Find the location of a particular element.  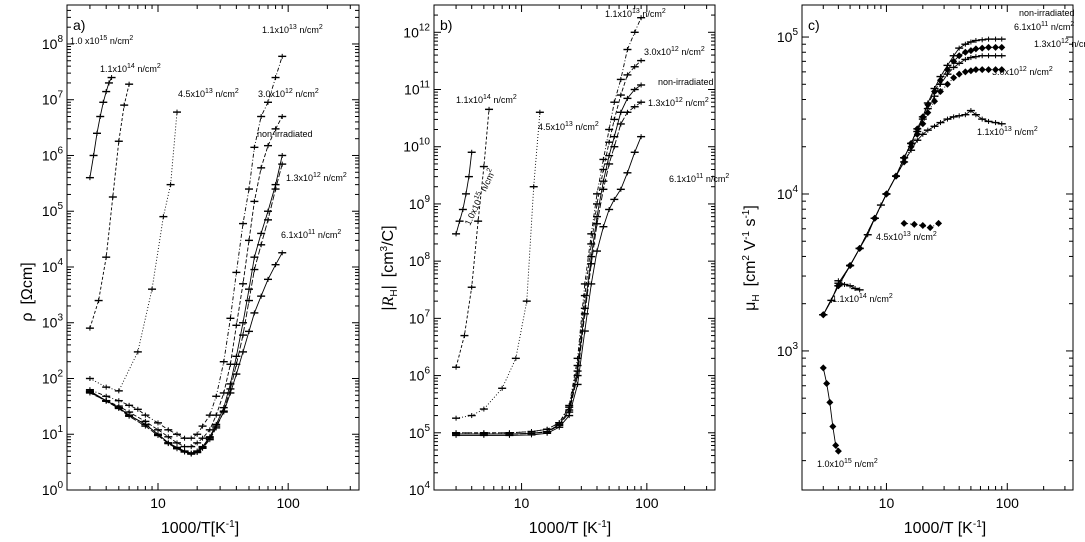

panel-a-ylabel-symbol: ρ is located at coordinates (27, 317).